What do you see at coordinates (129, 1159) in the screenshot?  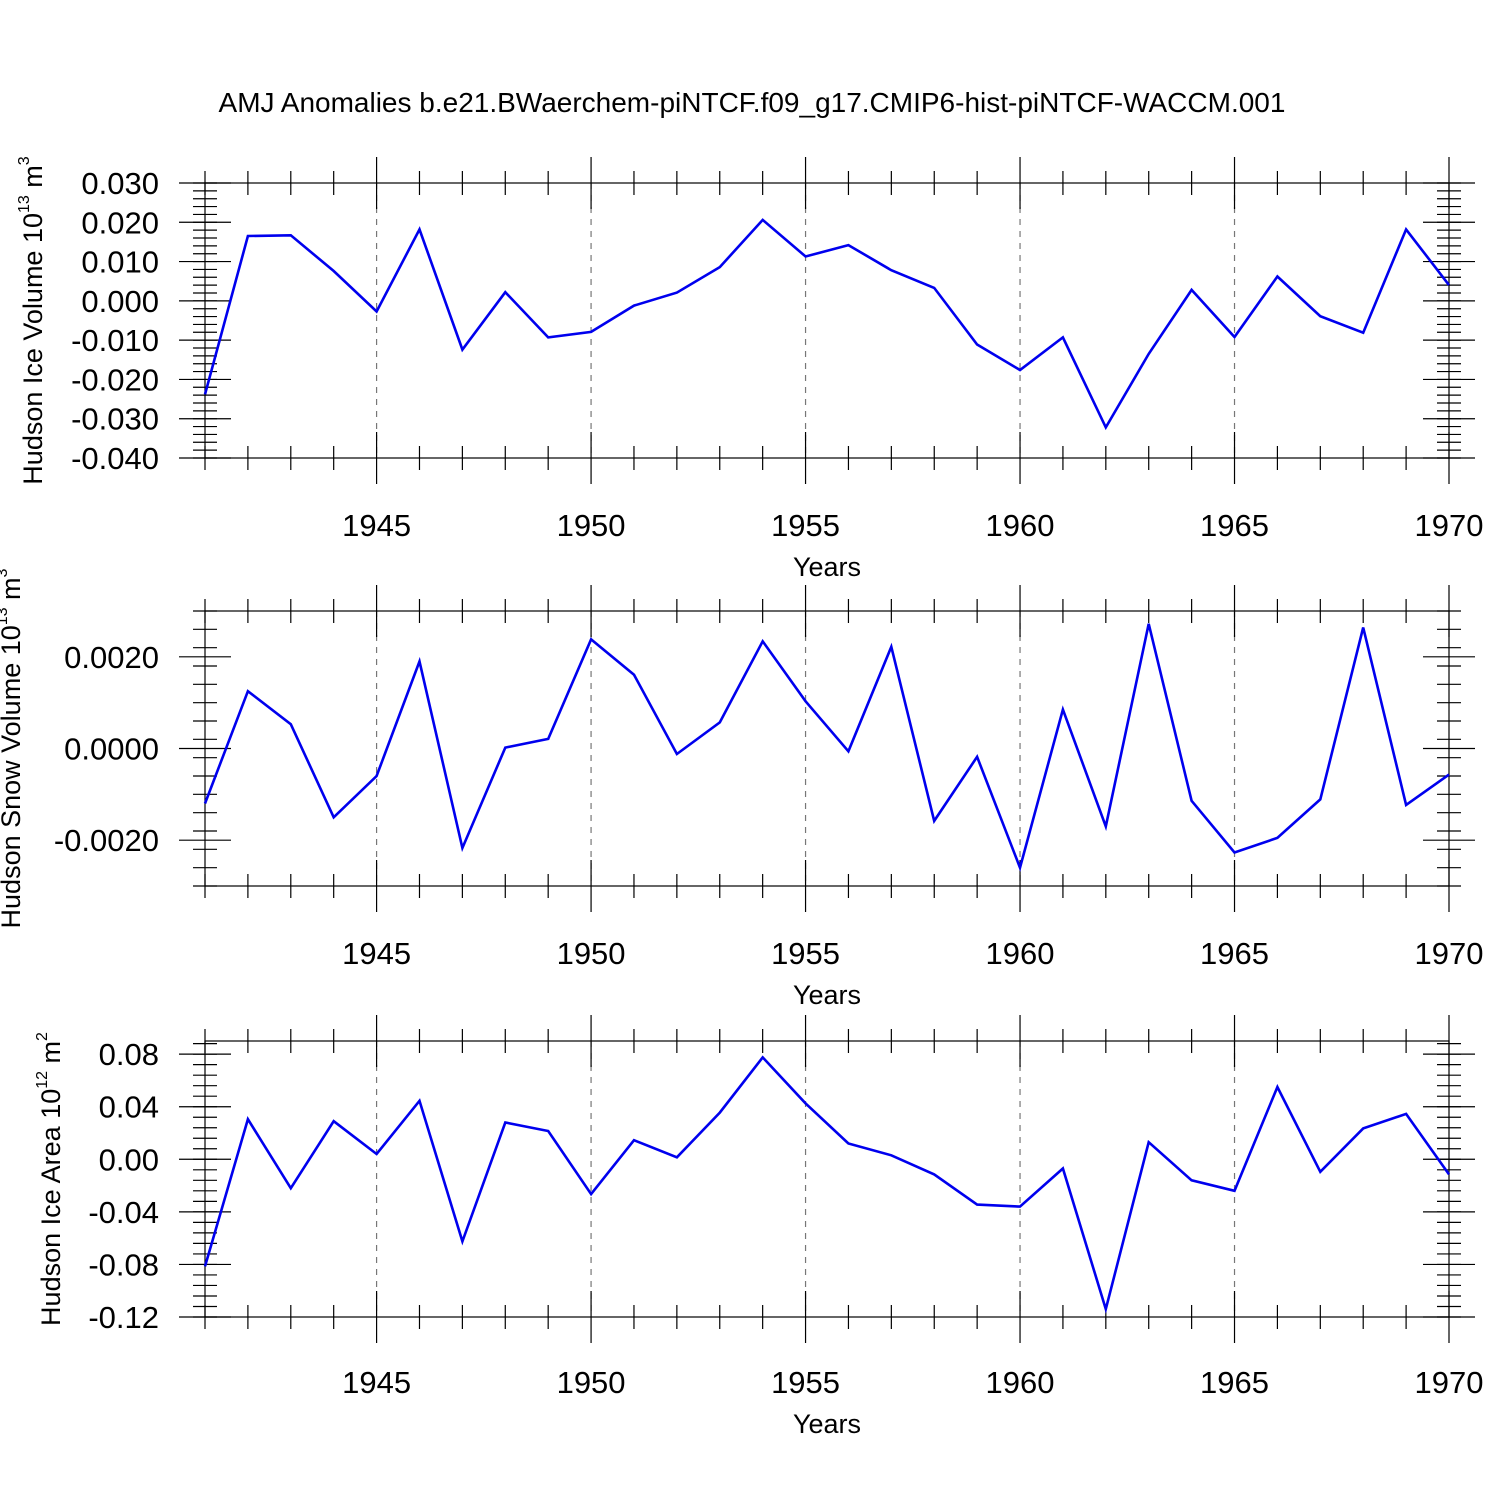 I see `y-tick-label: 0.00` at bounding box center [129, 1159].